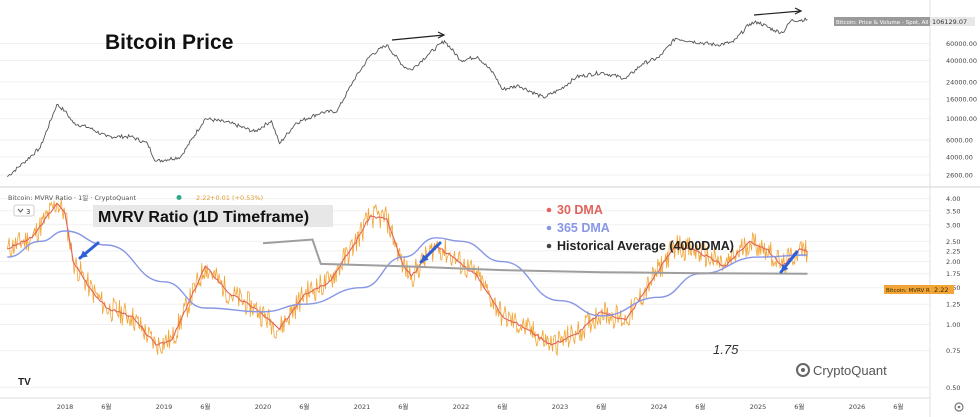 The width and height of the screenshot is (980, 417). Describe the element at coordinates (798, 11) in the screenshot. I see `arrow-price-2025-head` at that location.